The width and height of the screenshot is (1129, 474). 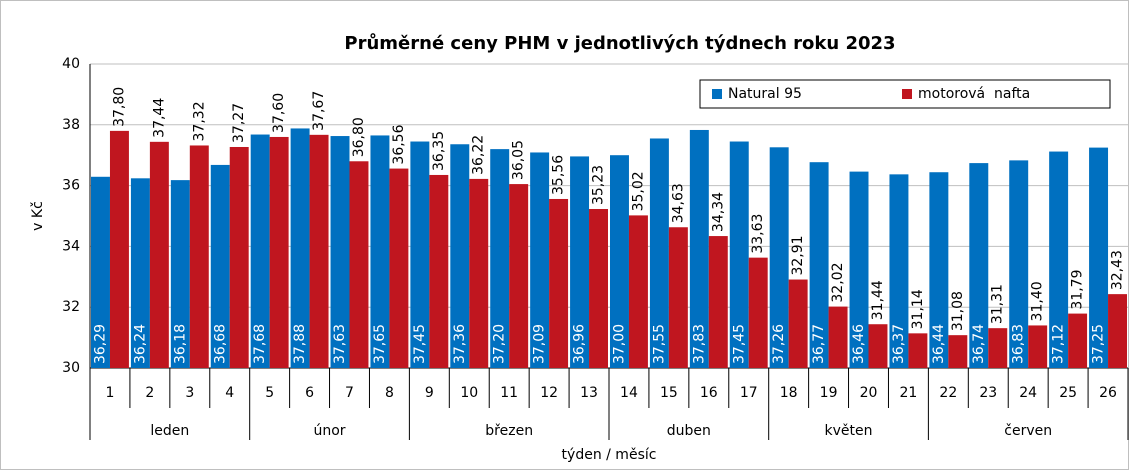 What do you see at coordinates (689, 431) in the screenshot?
I see `group-label: duben` at bounding box center [689, 431].